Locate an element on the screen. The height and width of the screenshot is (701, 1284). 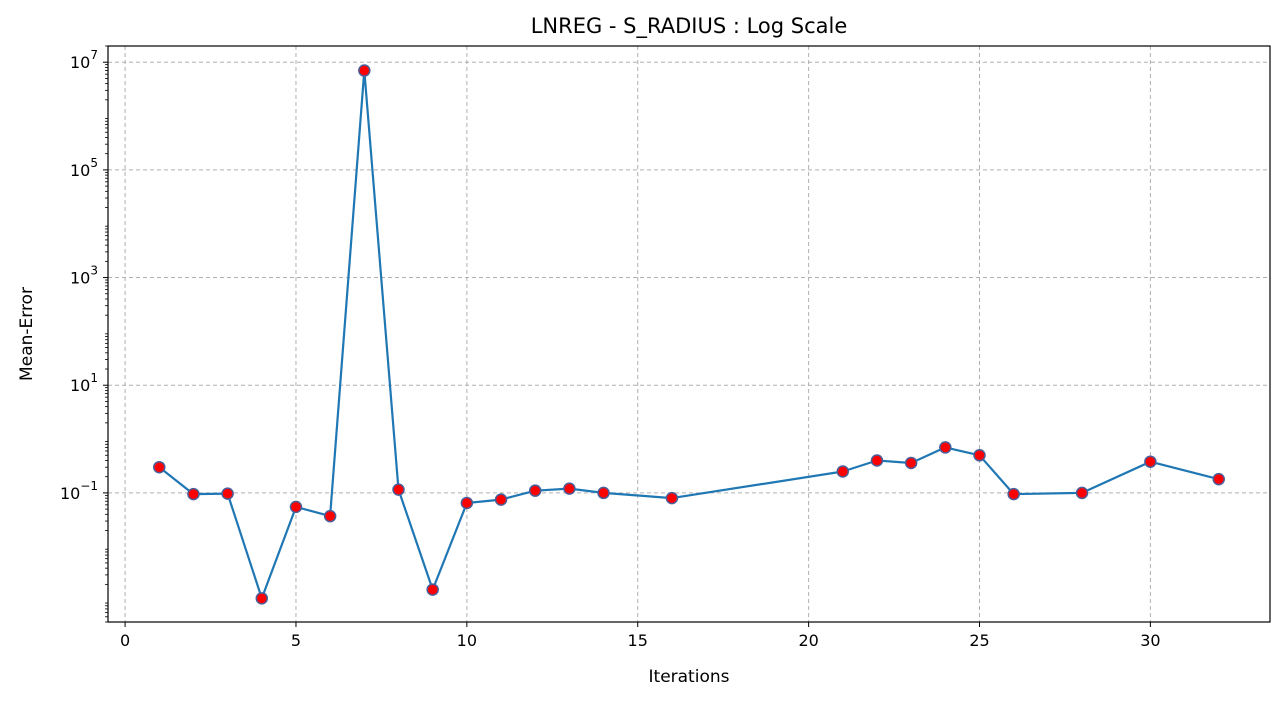
x-tick-label: 10 is located at coordinates (467, 640).